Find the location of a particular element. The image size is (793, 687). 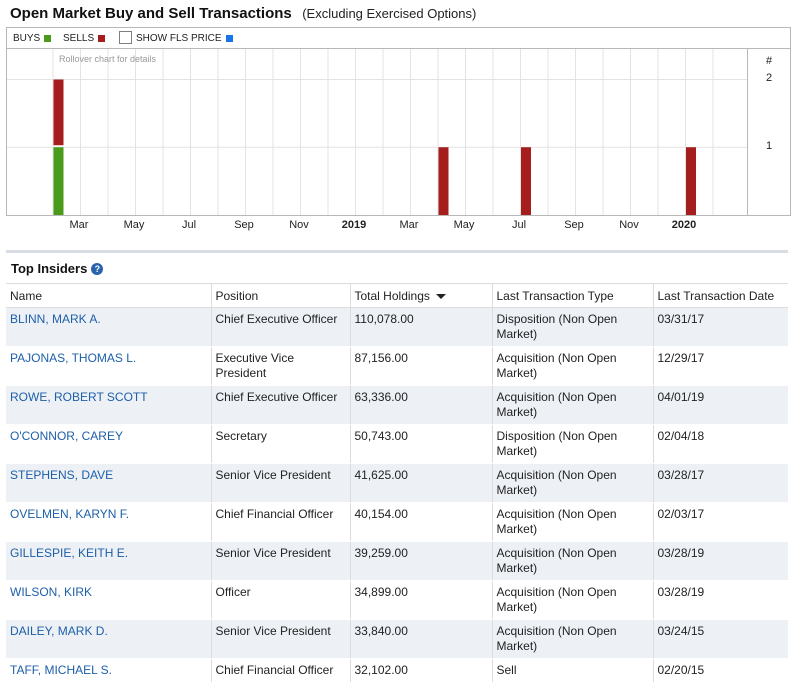

top-insiders-heading: Top Insiders ? is located at coordinates (57, 268).